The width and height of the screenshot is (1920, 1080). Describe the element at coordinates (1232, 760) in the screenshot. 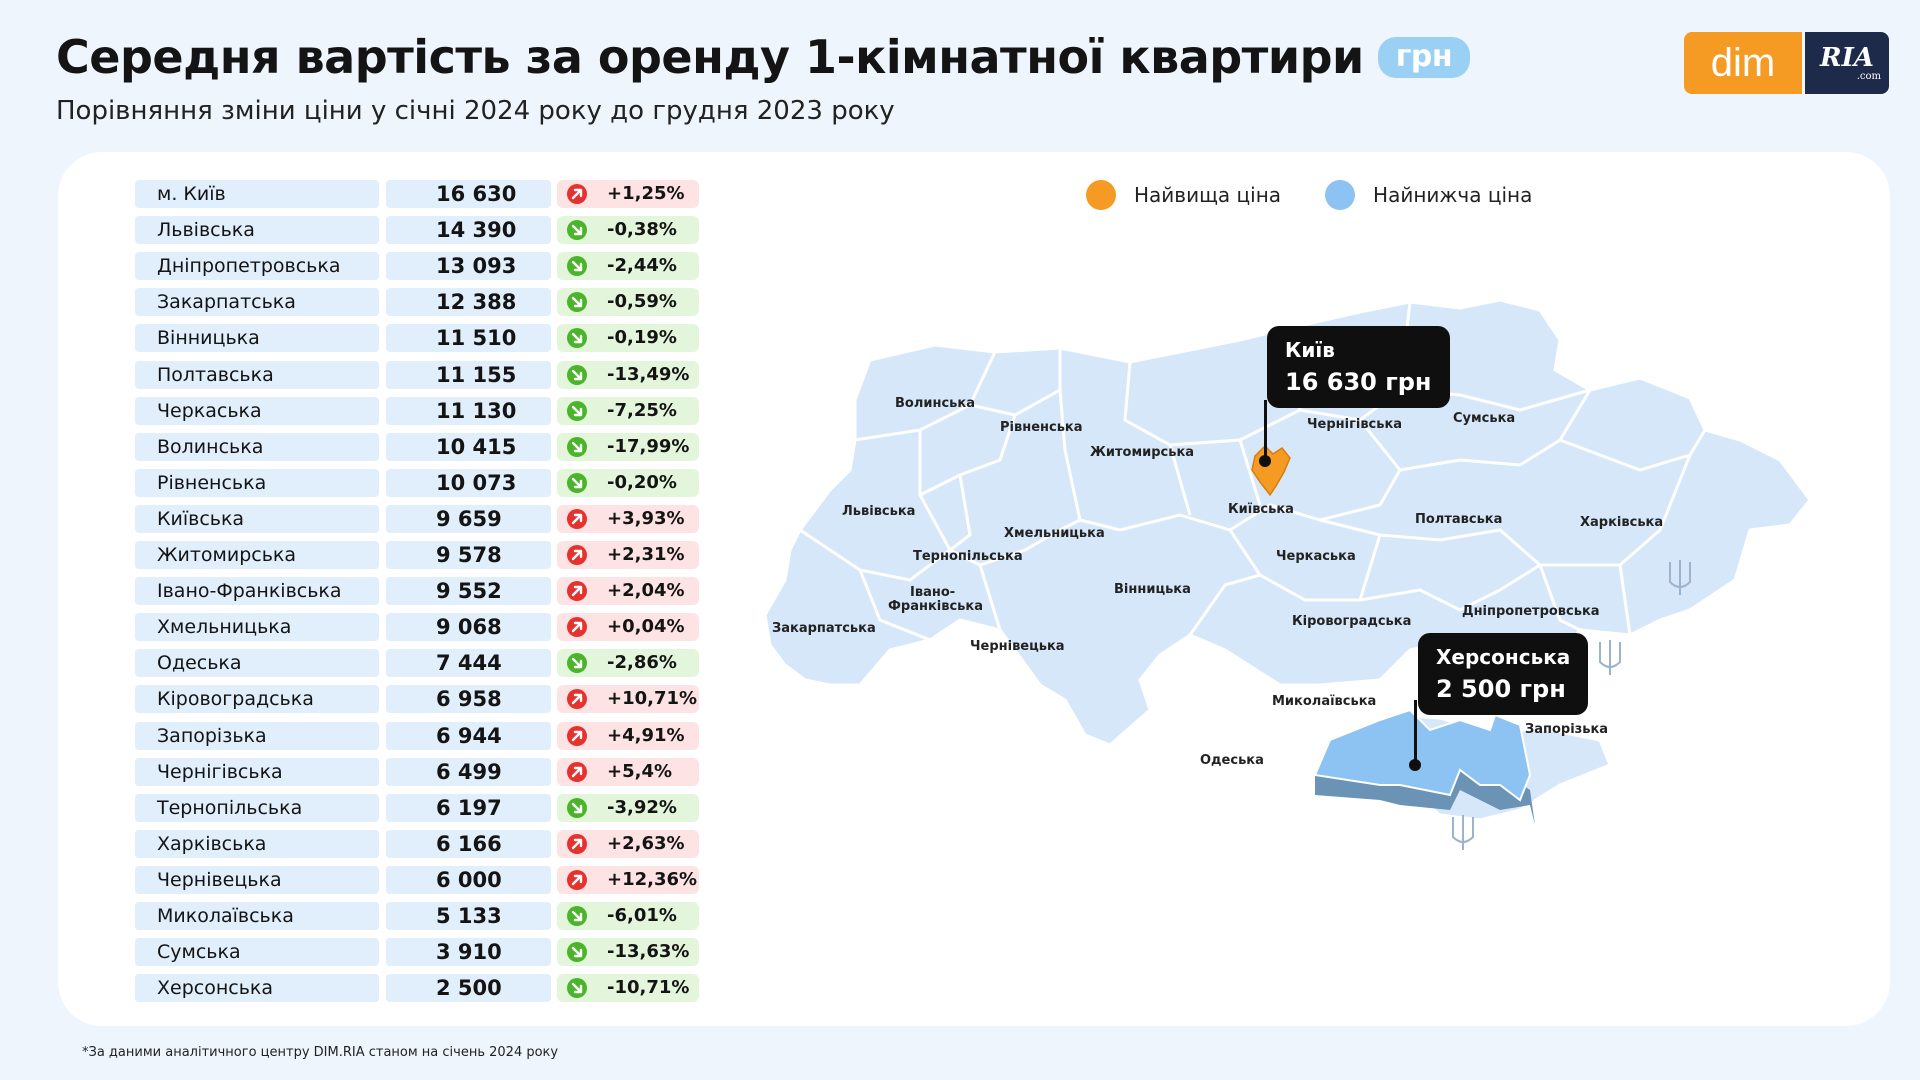

I see `label-odeska: Одеська` at that location.